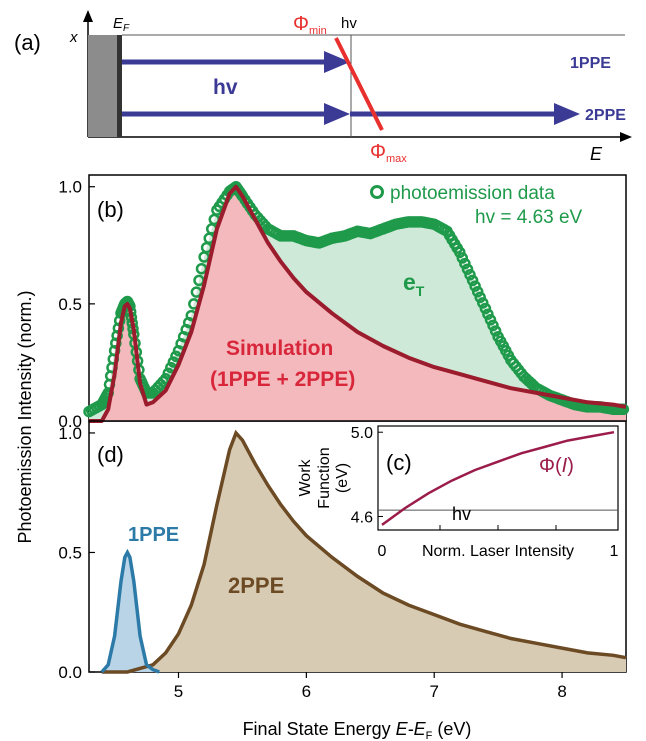 The image size is (646, 741). What do you see at coordinates (119, 86) in the screenshot?
I see `fermi-edge` at bounding box center [119, 86].